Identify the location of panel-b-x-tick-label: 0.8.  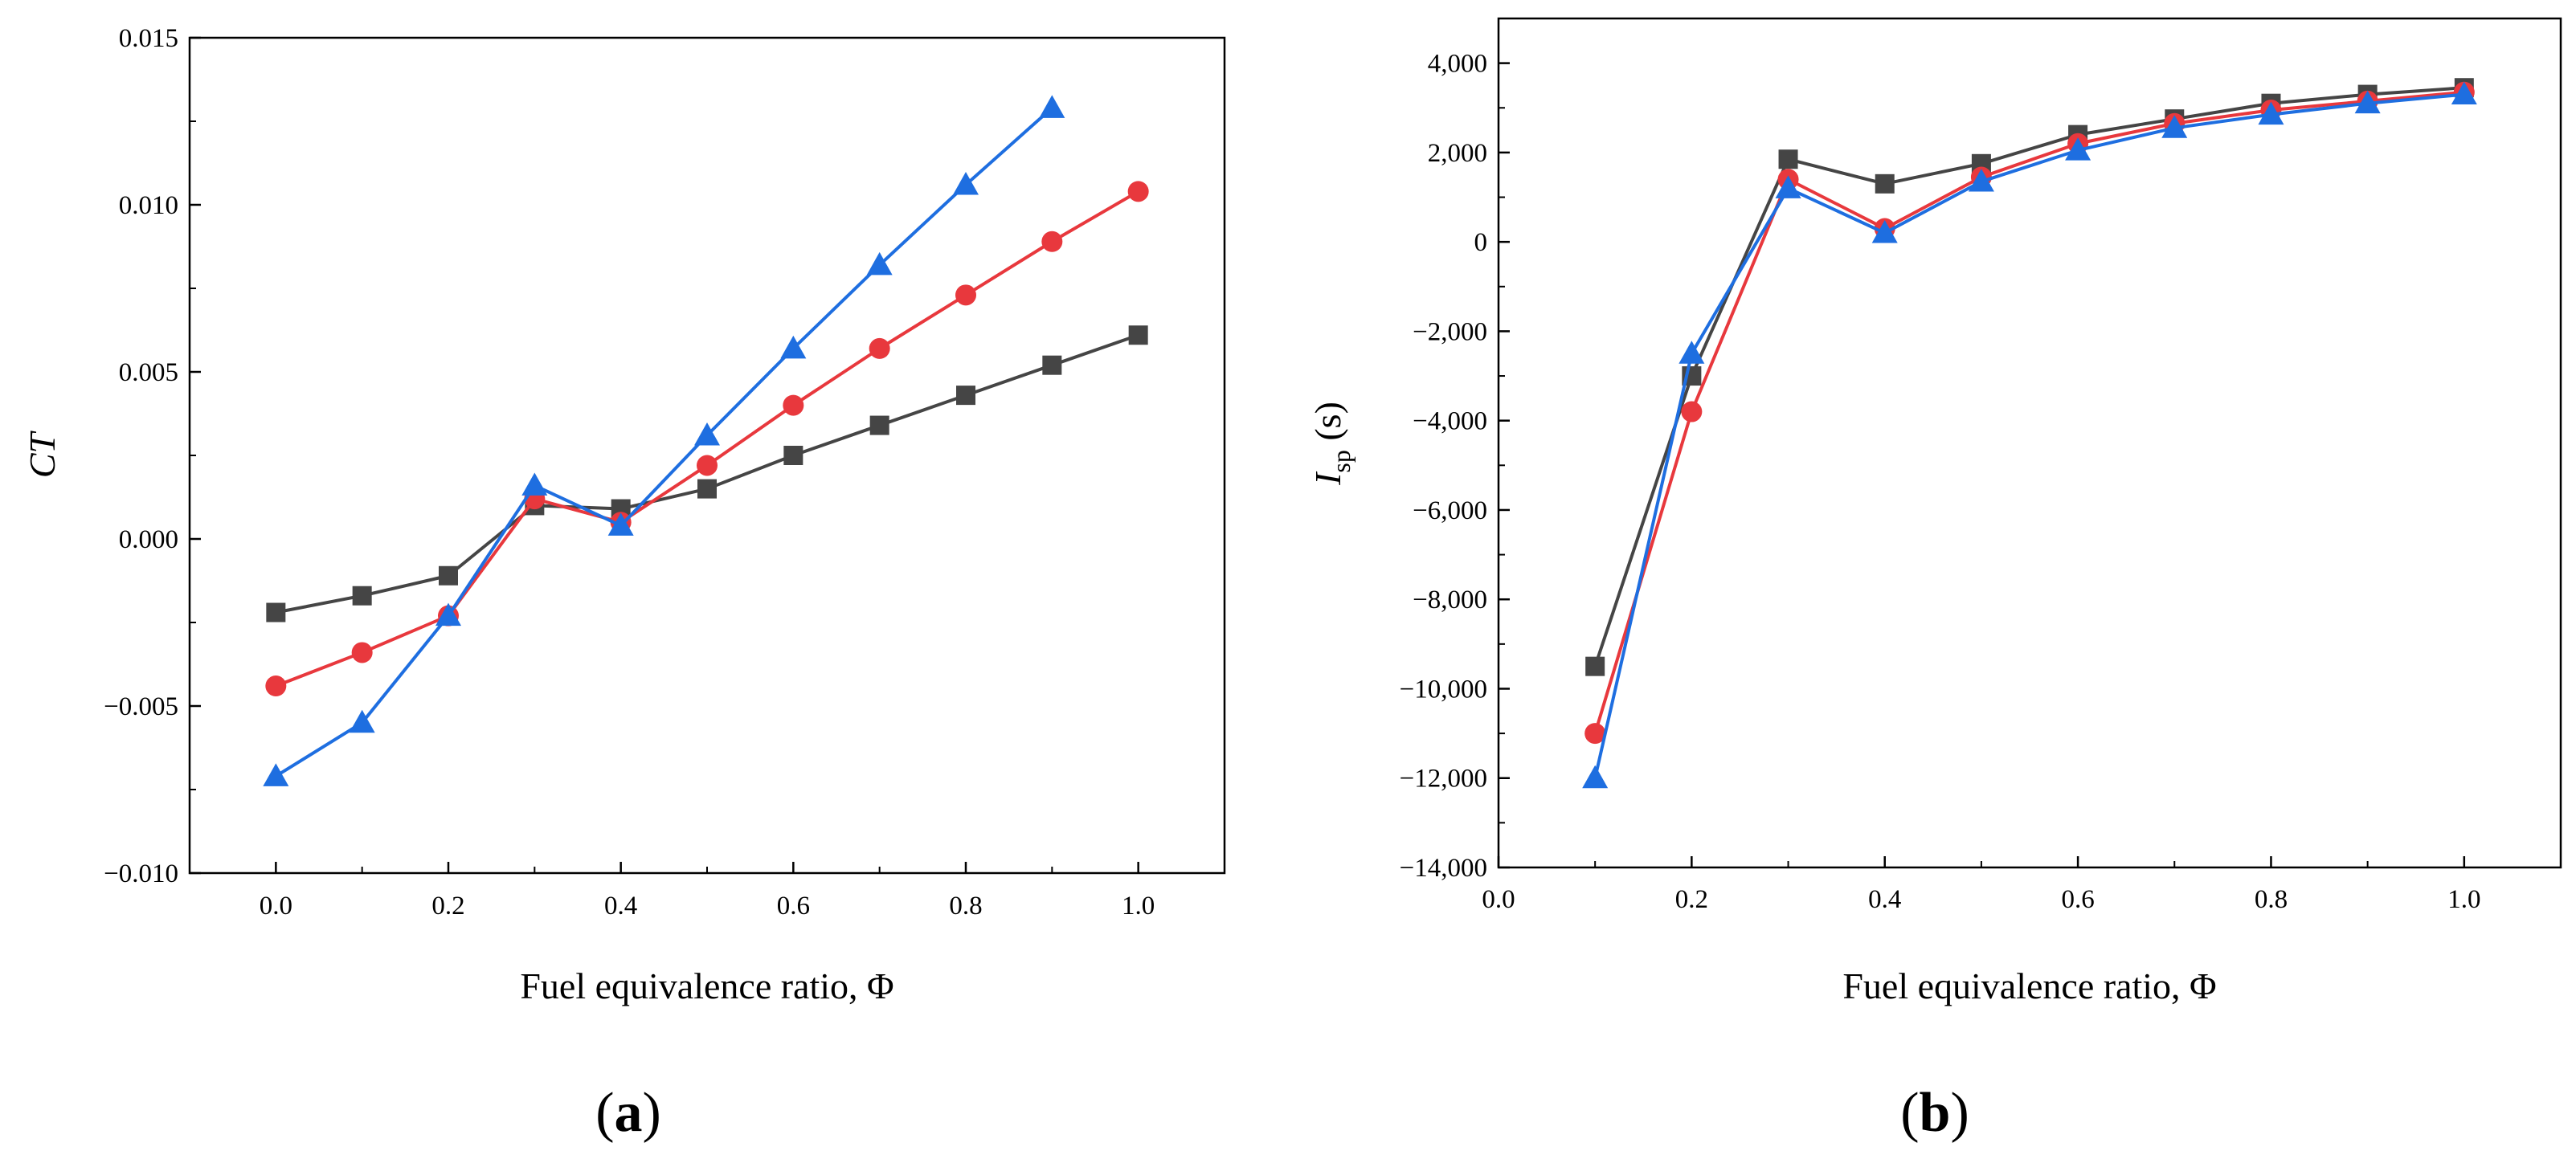
(2271, 899).